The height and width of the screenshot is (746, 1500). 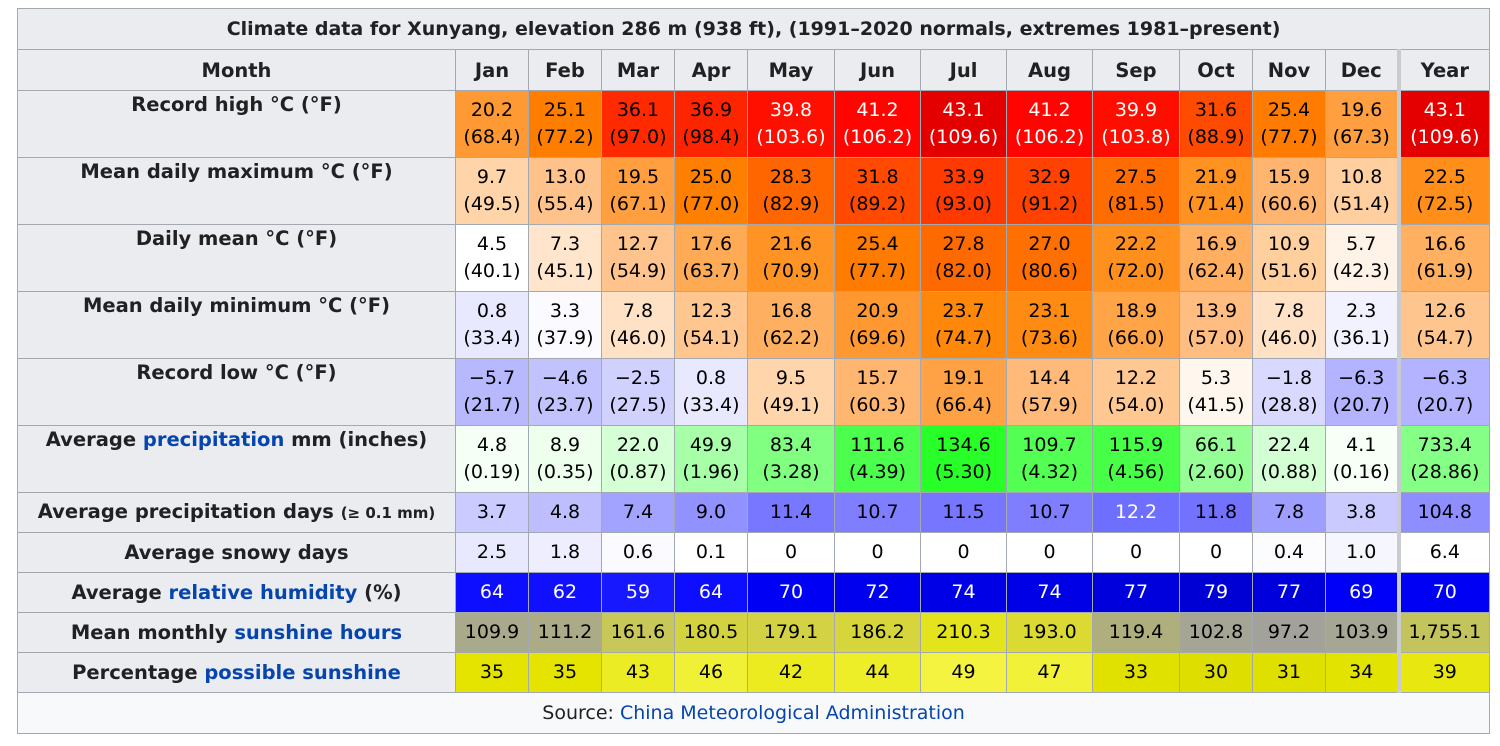 I want to click on value-primary: 210.3, so click(x=963, y=632).